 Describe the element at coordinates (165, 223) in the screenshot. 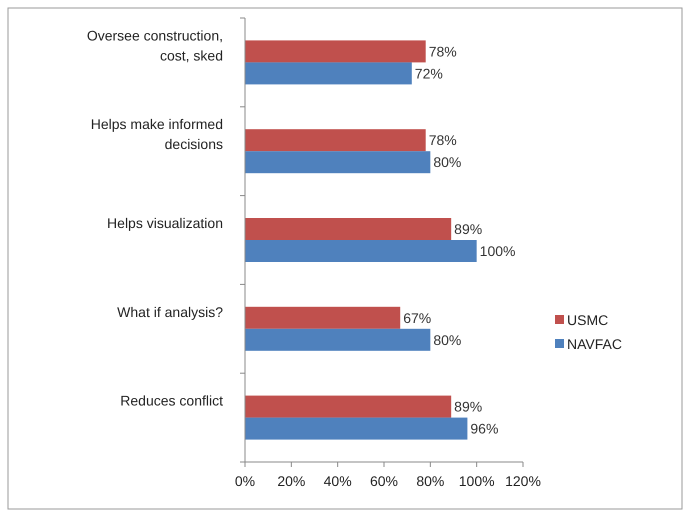

I see `y-tick-label: Helps visualization` at that location.